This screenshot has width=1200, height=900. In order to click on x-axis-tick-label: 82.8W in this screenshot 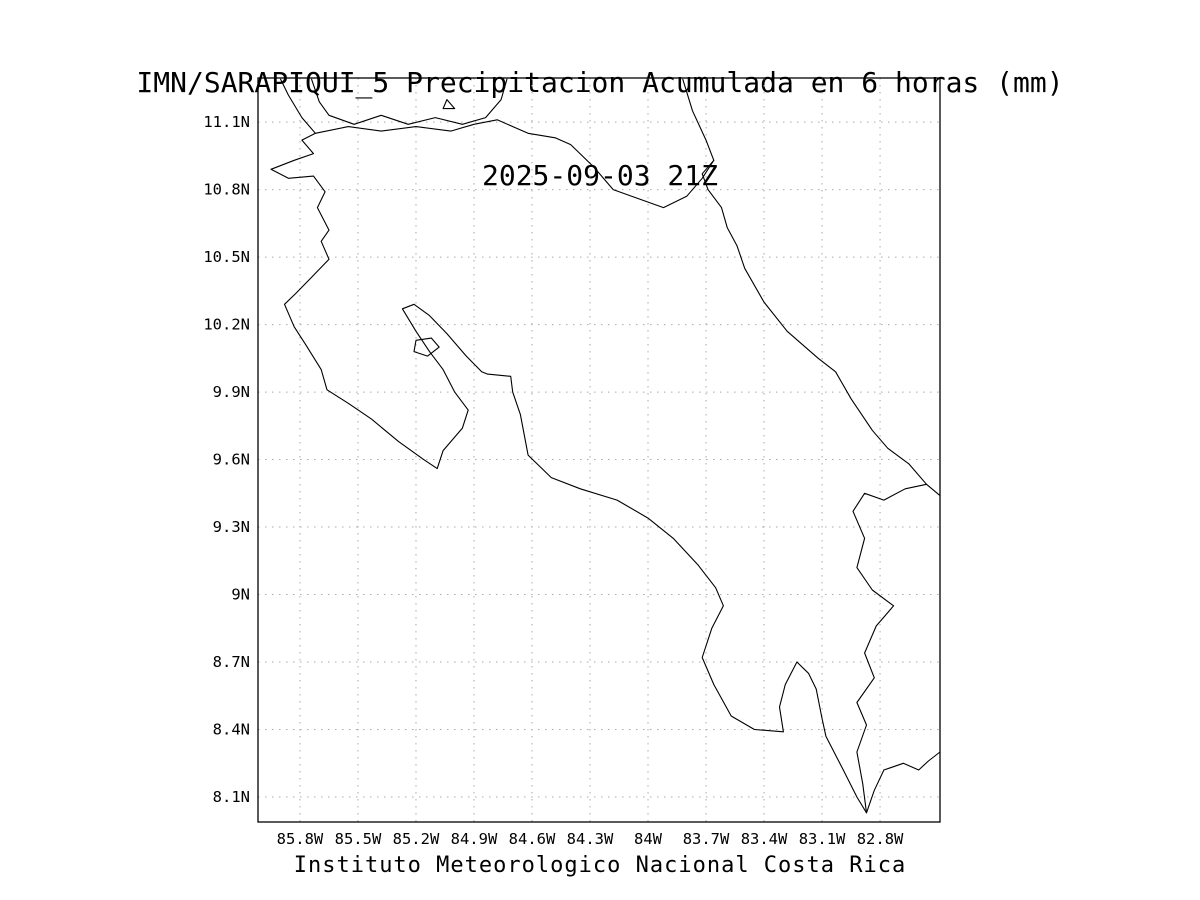, I will do `click(880, 839)`.